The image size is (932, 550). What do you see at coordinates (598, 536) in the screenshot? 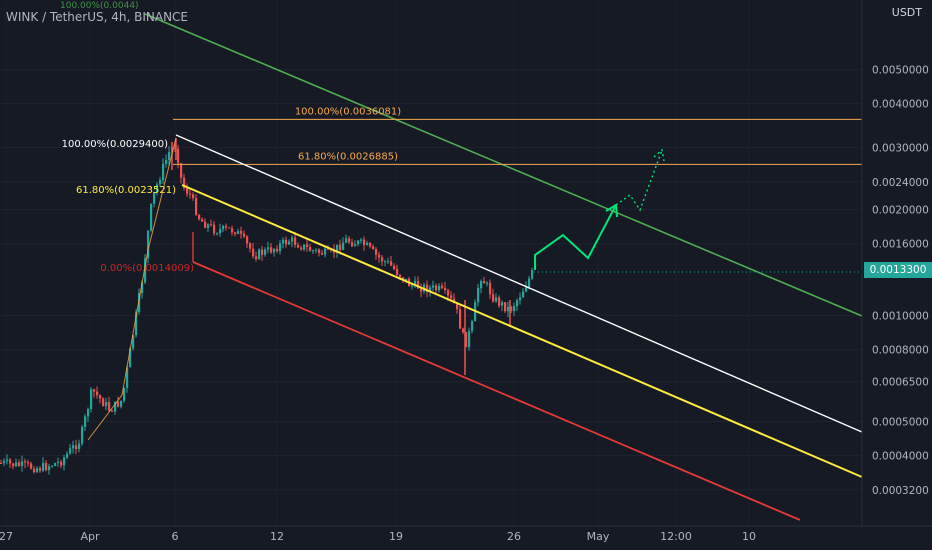
I see `x-tick-label: May` at bounding box center [598, 536].